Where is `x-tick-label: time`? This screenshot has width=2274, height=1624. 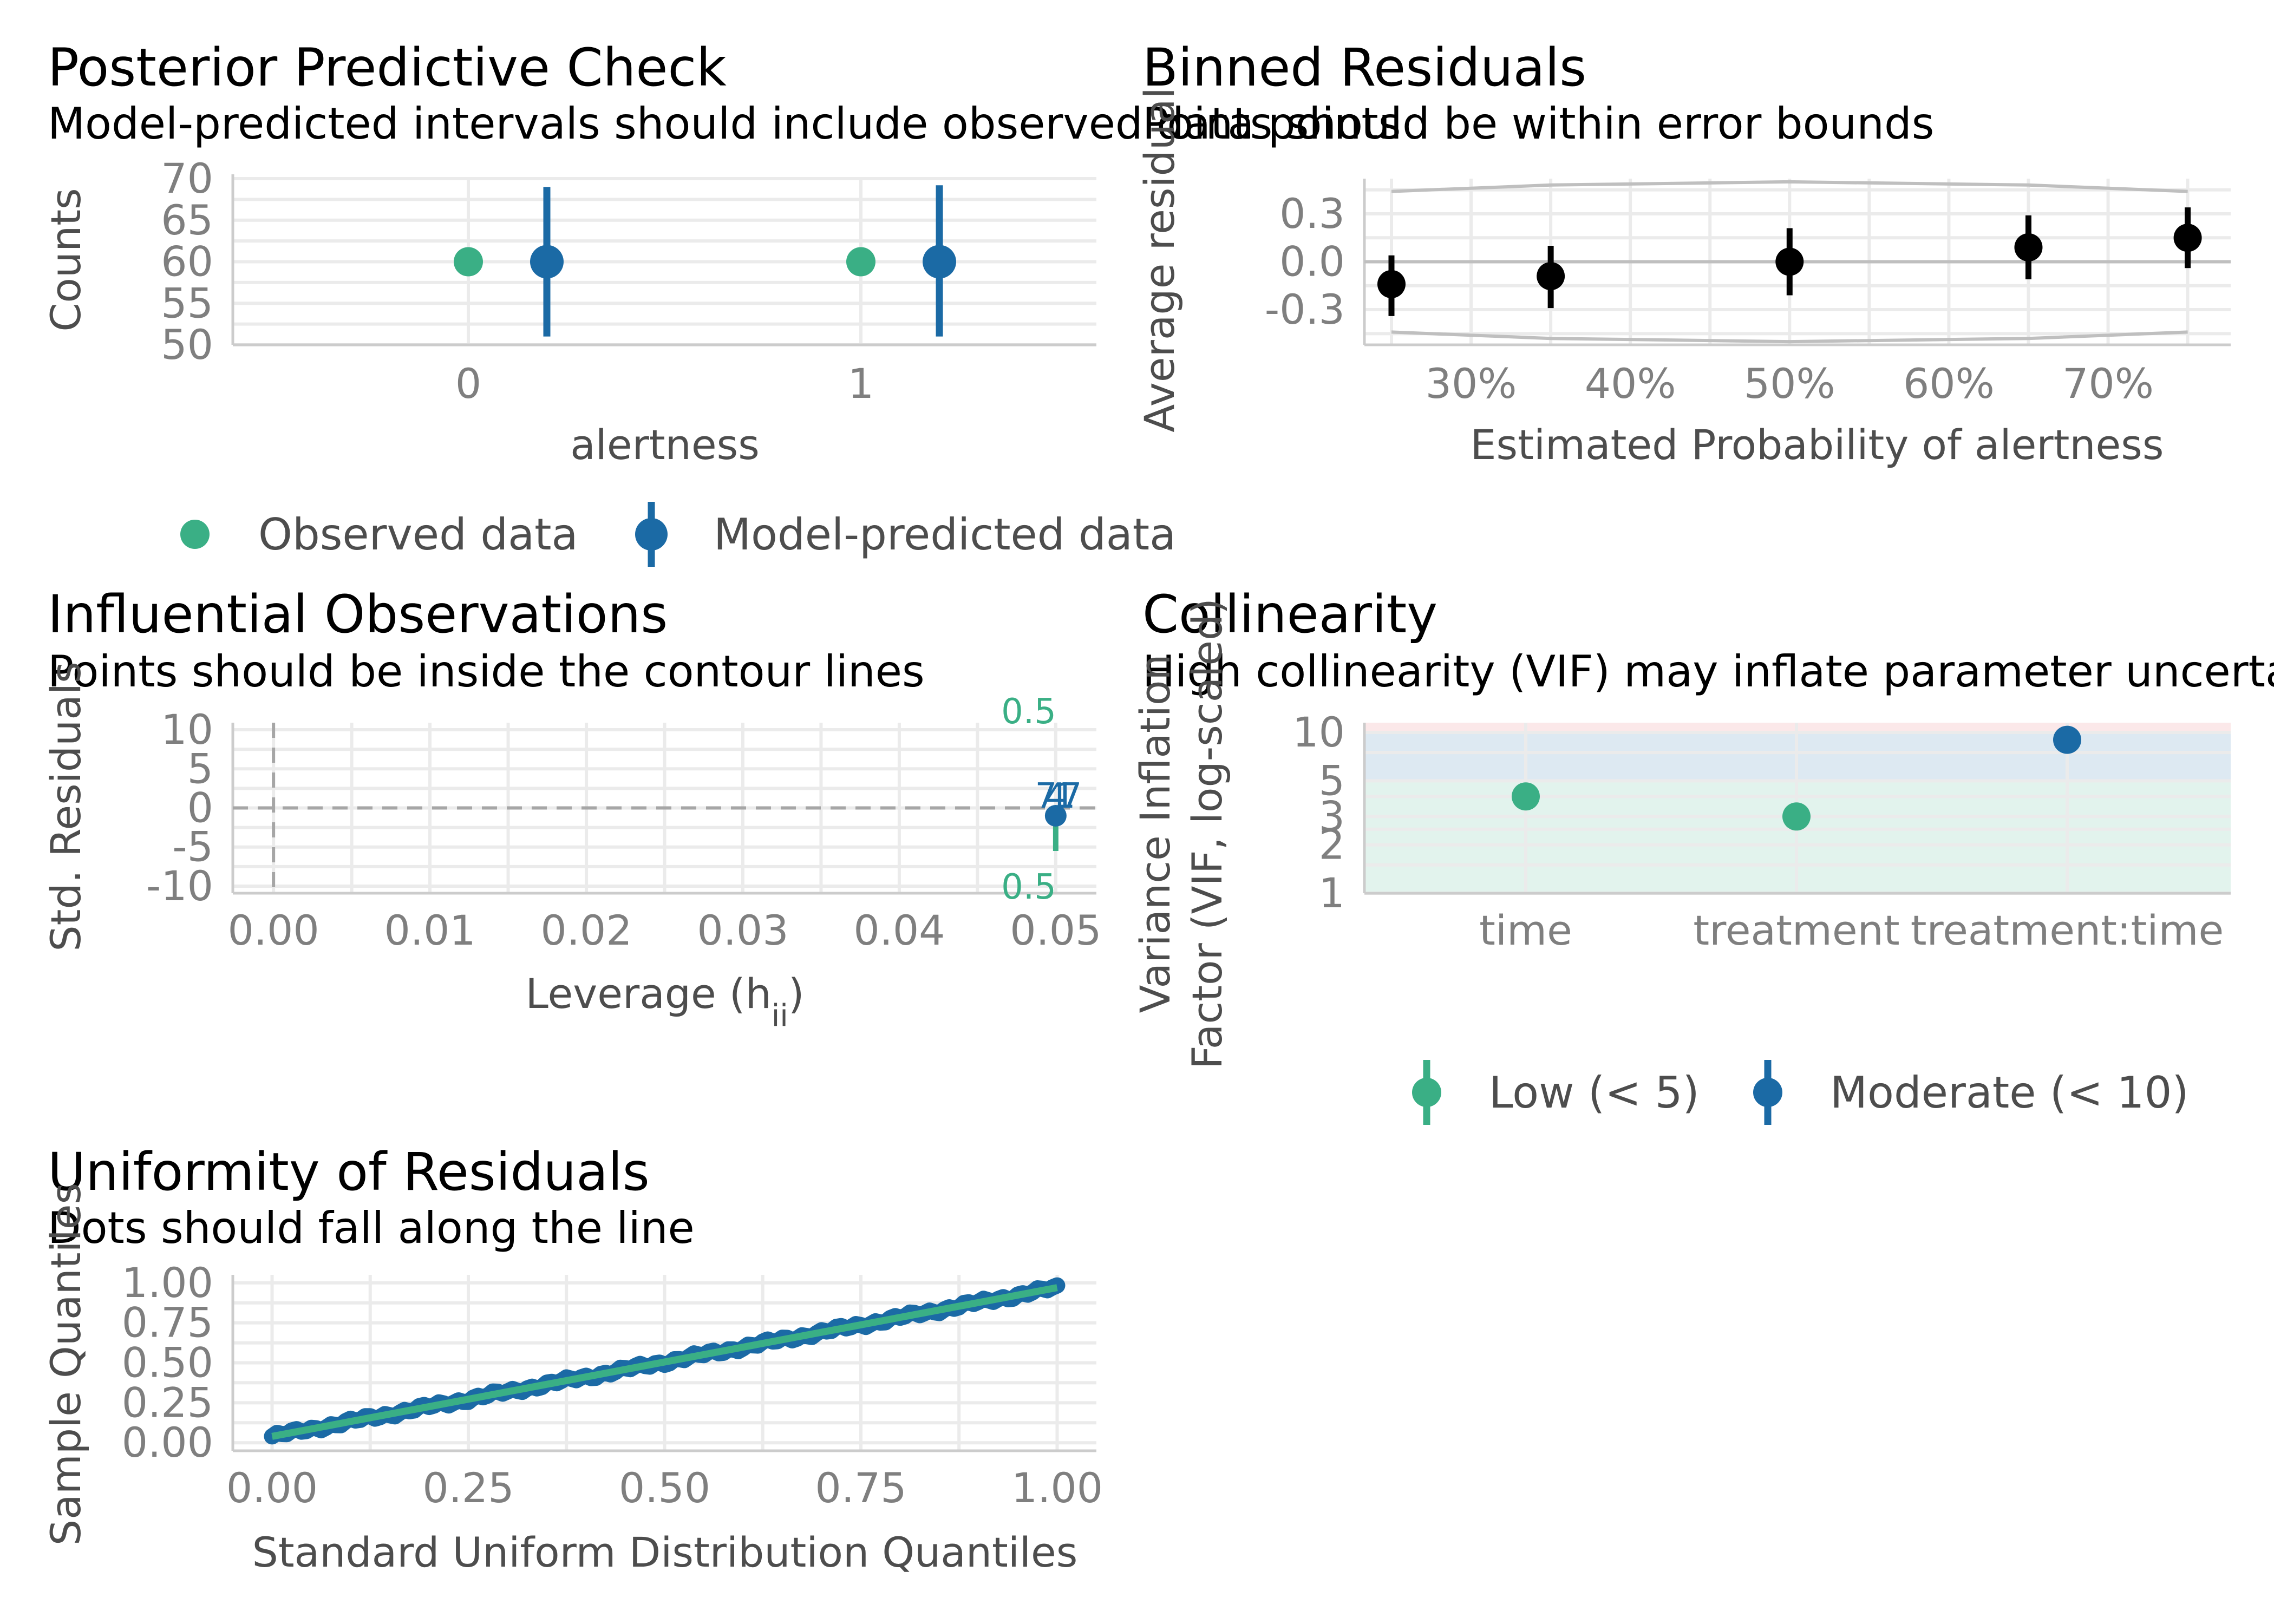
x-tick-label: time is located at coordinates (1525, 930).